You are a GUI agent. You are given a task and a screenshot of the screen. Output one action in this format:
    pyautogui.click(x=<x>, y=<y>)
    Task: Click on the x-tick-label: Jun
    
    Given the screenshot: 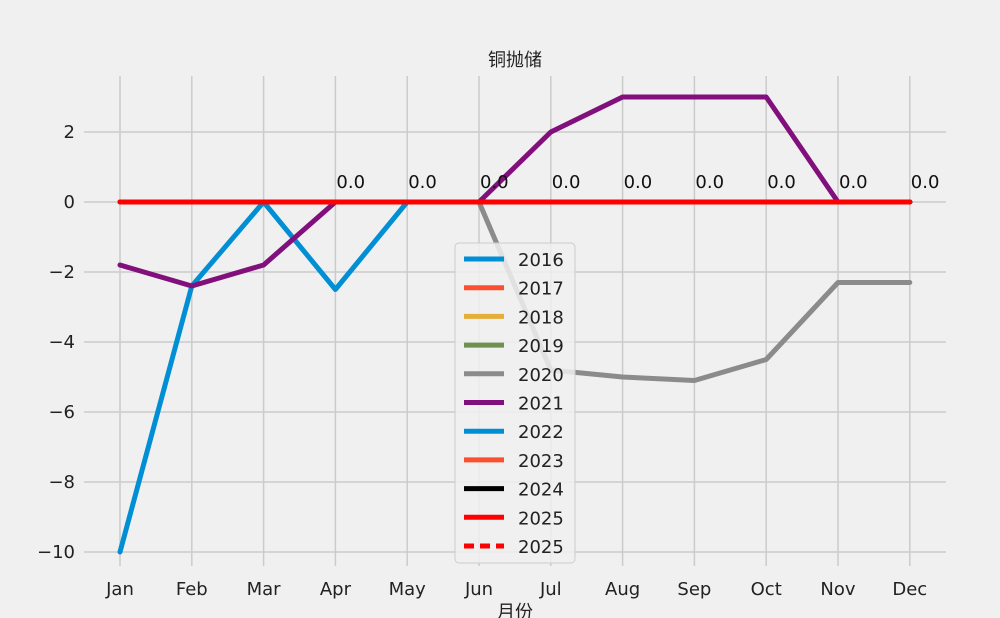 What is the action you would take?
    pyautogui.click(x=478, y=589)
    